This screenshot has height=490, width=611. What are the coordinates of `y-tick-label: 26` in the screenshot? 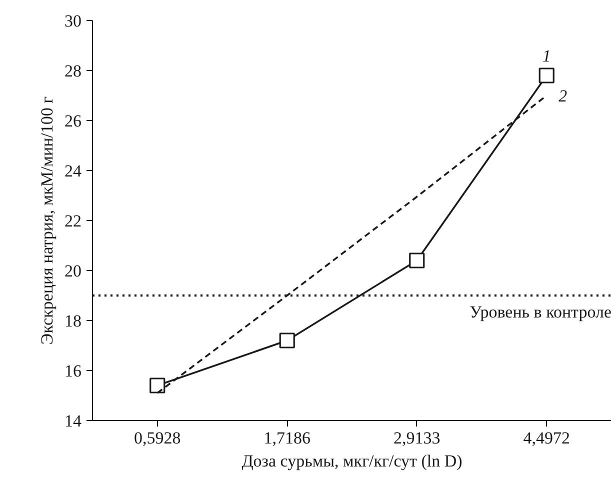 It's located at (73, 121).